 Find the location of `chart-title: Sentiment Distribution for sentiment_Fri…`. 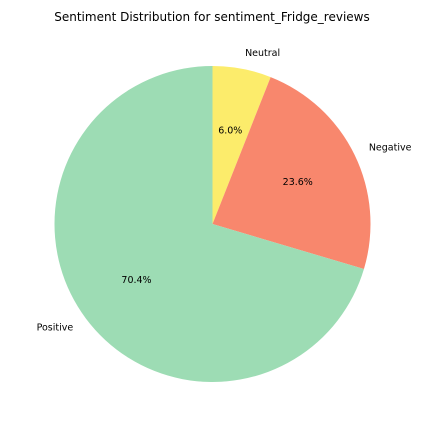

chart-title: Sentiment Distribution for sentiment_Fri… is located at coordinates (212, 17).